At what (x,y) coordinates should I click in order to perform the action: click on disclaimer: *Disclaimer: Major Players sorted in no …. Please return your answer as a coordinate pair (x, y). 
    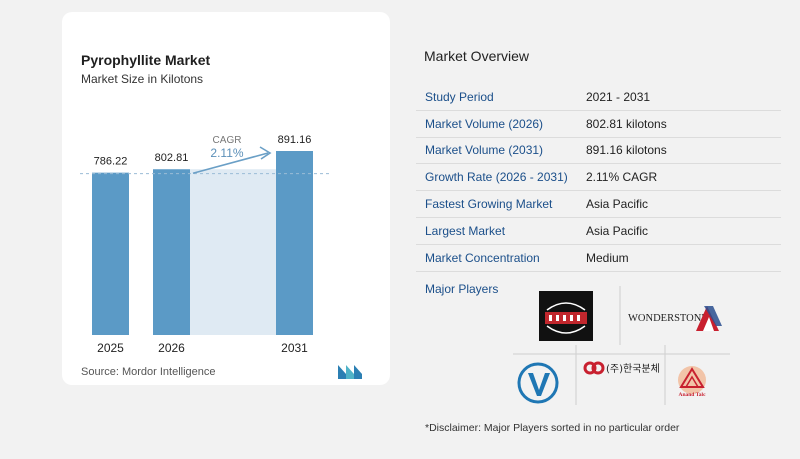
    Looking at the image, I should click on (552, 428).